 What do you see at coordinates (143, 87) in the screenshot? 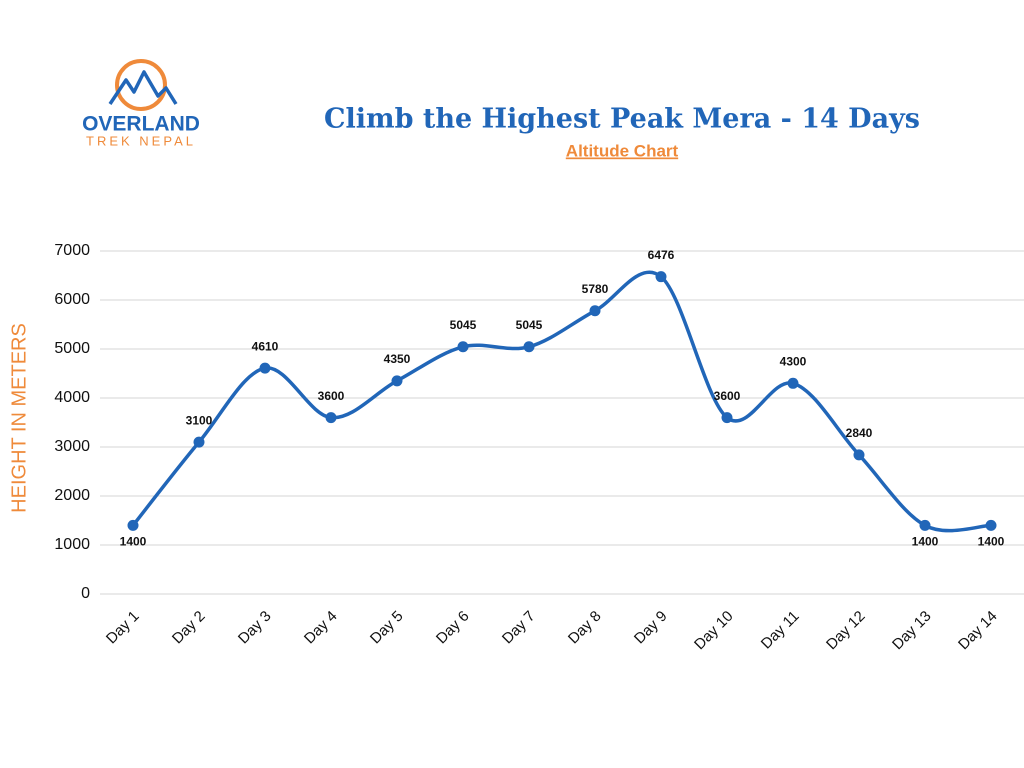
I see `logo-mountains` at bounding box center [143, 87].